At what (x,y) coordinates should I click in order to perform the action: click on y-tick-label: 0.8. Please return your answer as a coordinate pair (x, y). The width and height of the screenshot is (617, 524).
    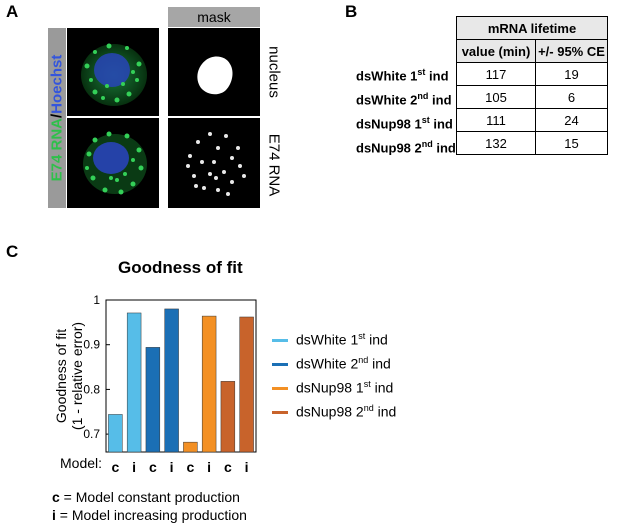
    Looking at the image, I should click on (91, 389).